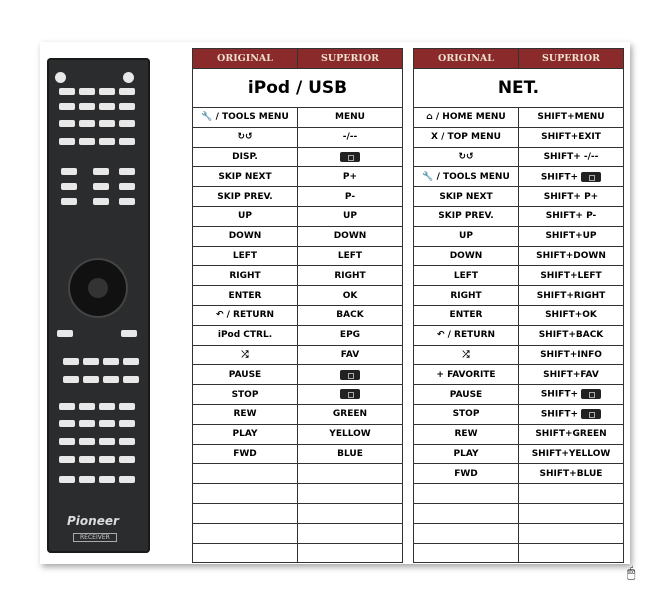 The height and width of the screenshot is (610, 672). Describe the element at coordinates (571, 236) in the screenshot. I see `superior-text: SHIFT+UP` at that location.